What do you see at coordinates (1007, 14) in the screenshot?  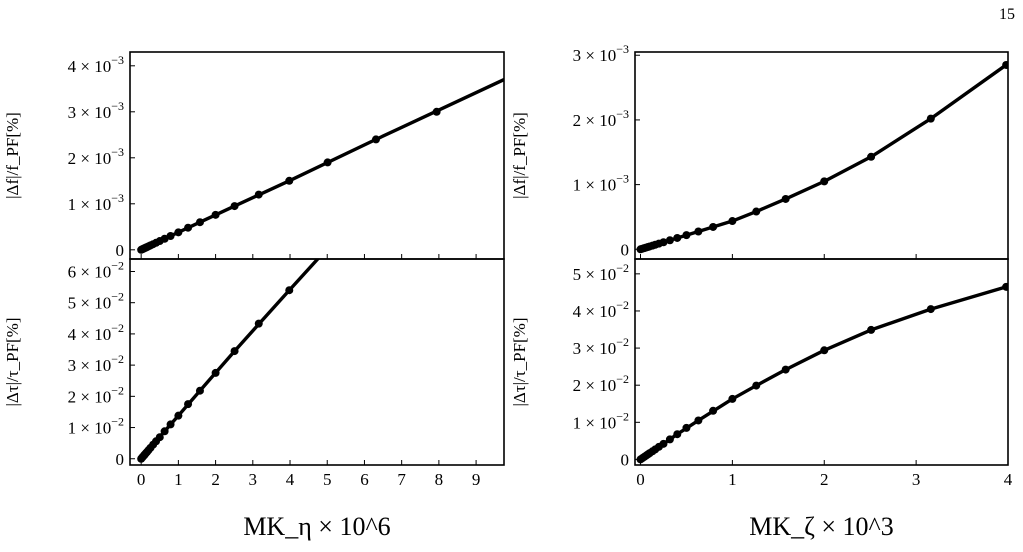 I see `page-number: 15` at bounding box center [1007, 14].